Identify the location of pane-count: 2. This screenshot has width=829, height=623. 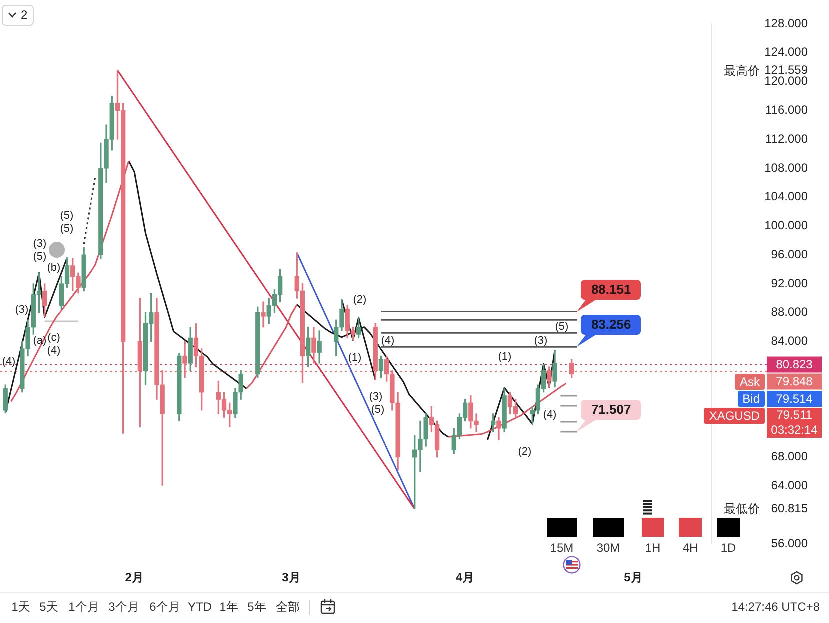
(24, 15).